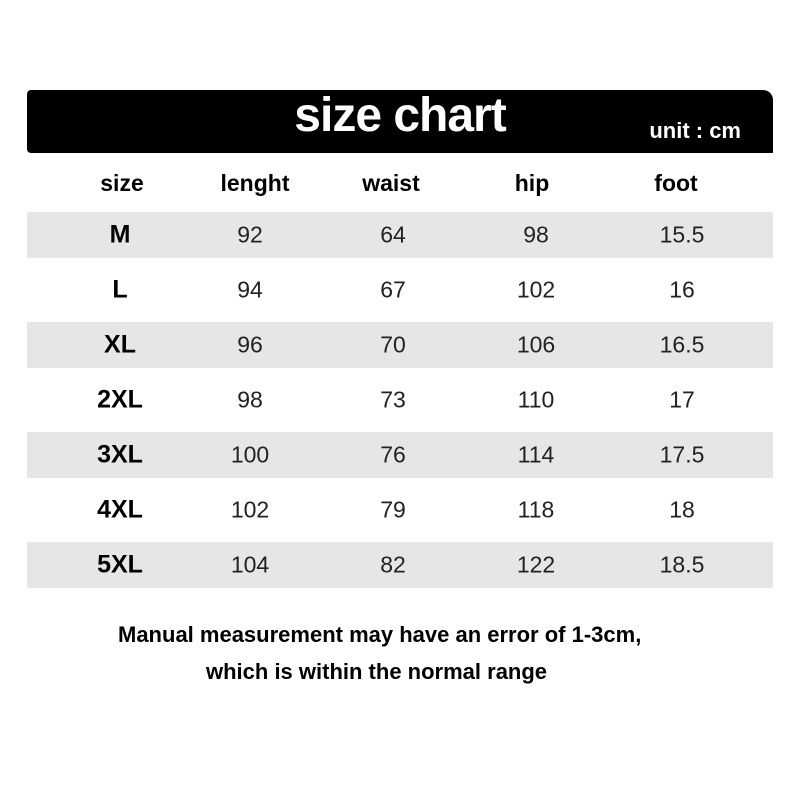  I want to click on table-cell-waist: 70, so click(393, 344).